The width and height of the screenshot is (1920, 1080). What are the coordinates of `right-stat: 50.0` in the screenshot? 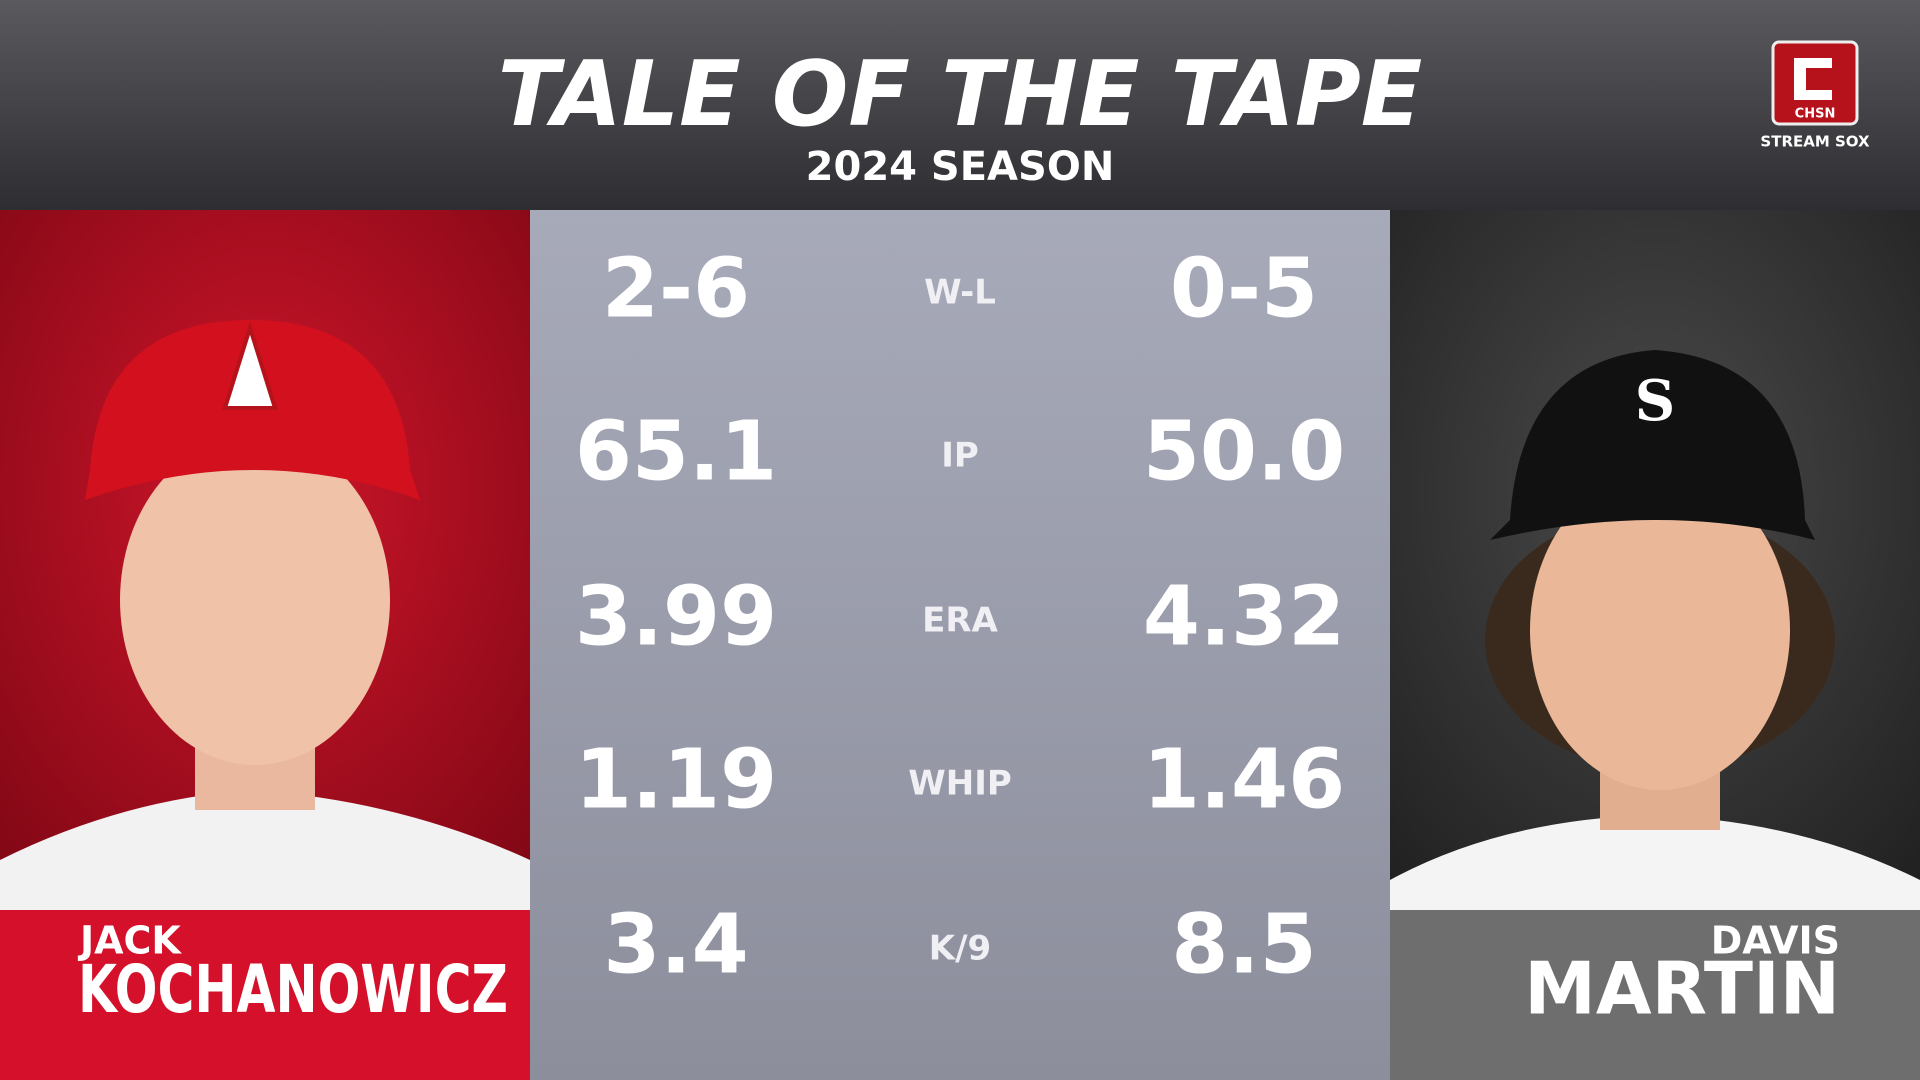 It's located at (1244, 451).